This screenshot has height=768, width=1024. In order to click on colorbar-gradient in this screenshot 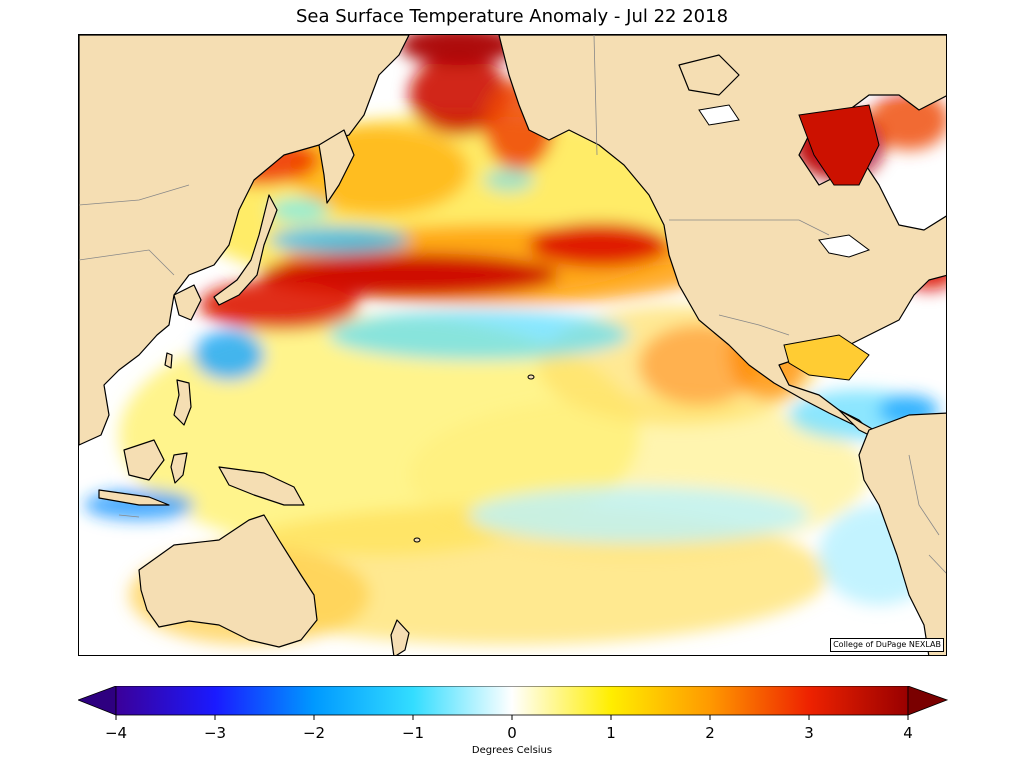, I will do `click(512, 701)`.